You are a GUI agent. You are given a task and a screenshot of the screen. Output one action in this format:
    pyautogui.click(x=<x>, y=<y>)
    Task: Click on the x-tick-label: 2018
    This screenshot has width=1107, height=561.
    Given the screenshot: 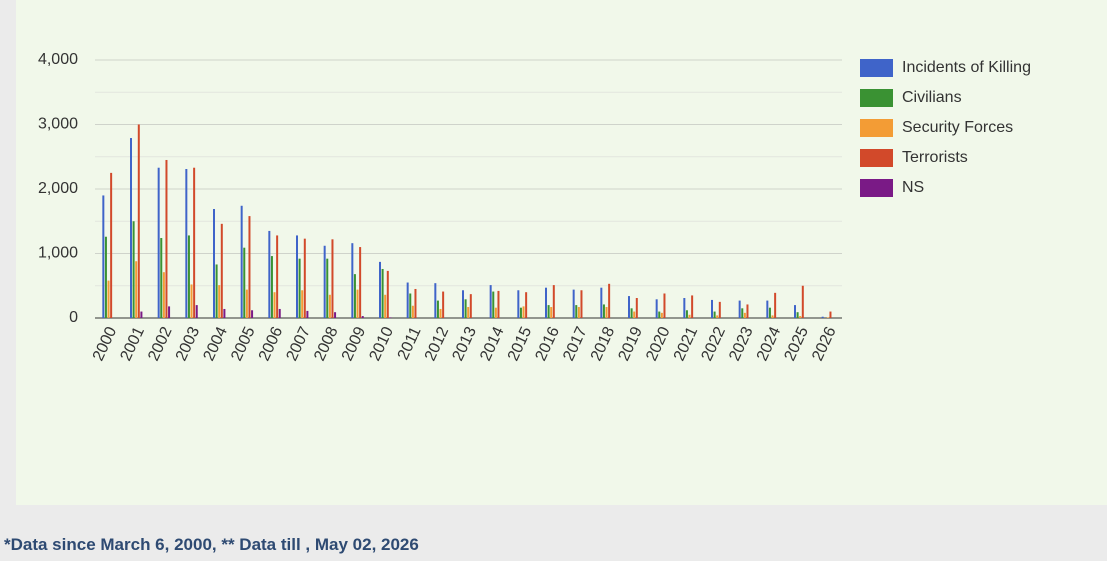 What is the action you would take?
    pyautogui.click(x=603, y=344)
    